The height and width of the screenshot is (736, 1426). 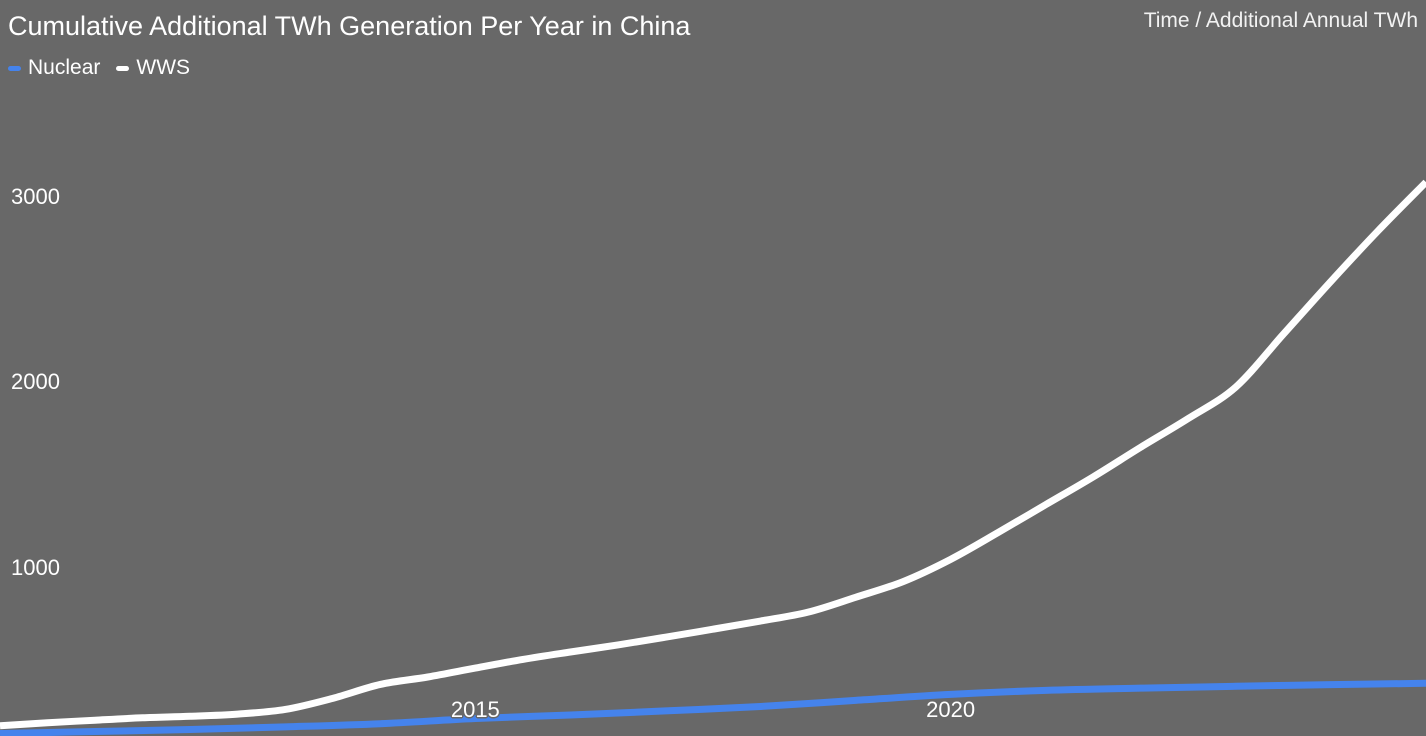 I want to click on x-tick-label-2015: 2015, so click(x=475, y=709).